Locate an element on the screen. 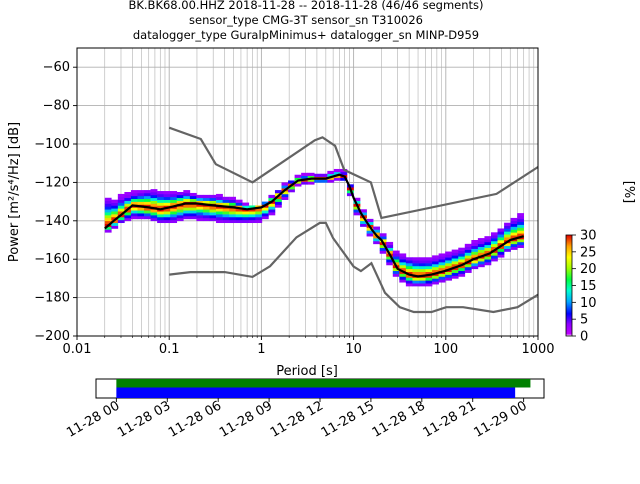 This screenshot has height=484, width=640. time-tick-label: 11-28 15 is located at coordinates (348, 419).